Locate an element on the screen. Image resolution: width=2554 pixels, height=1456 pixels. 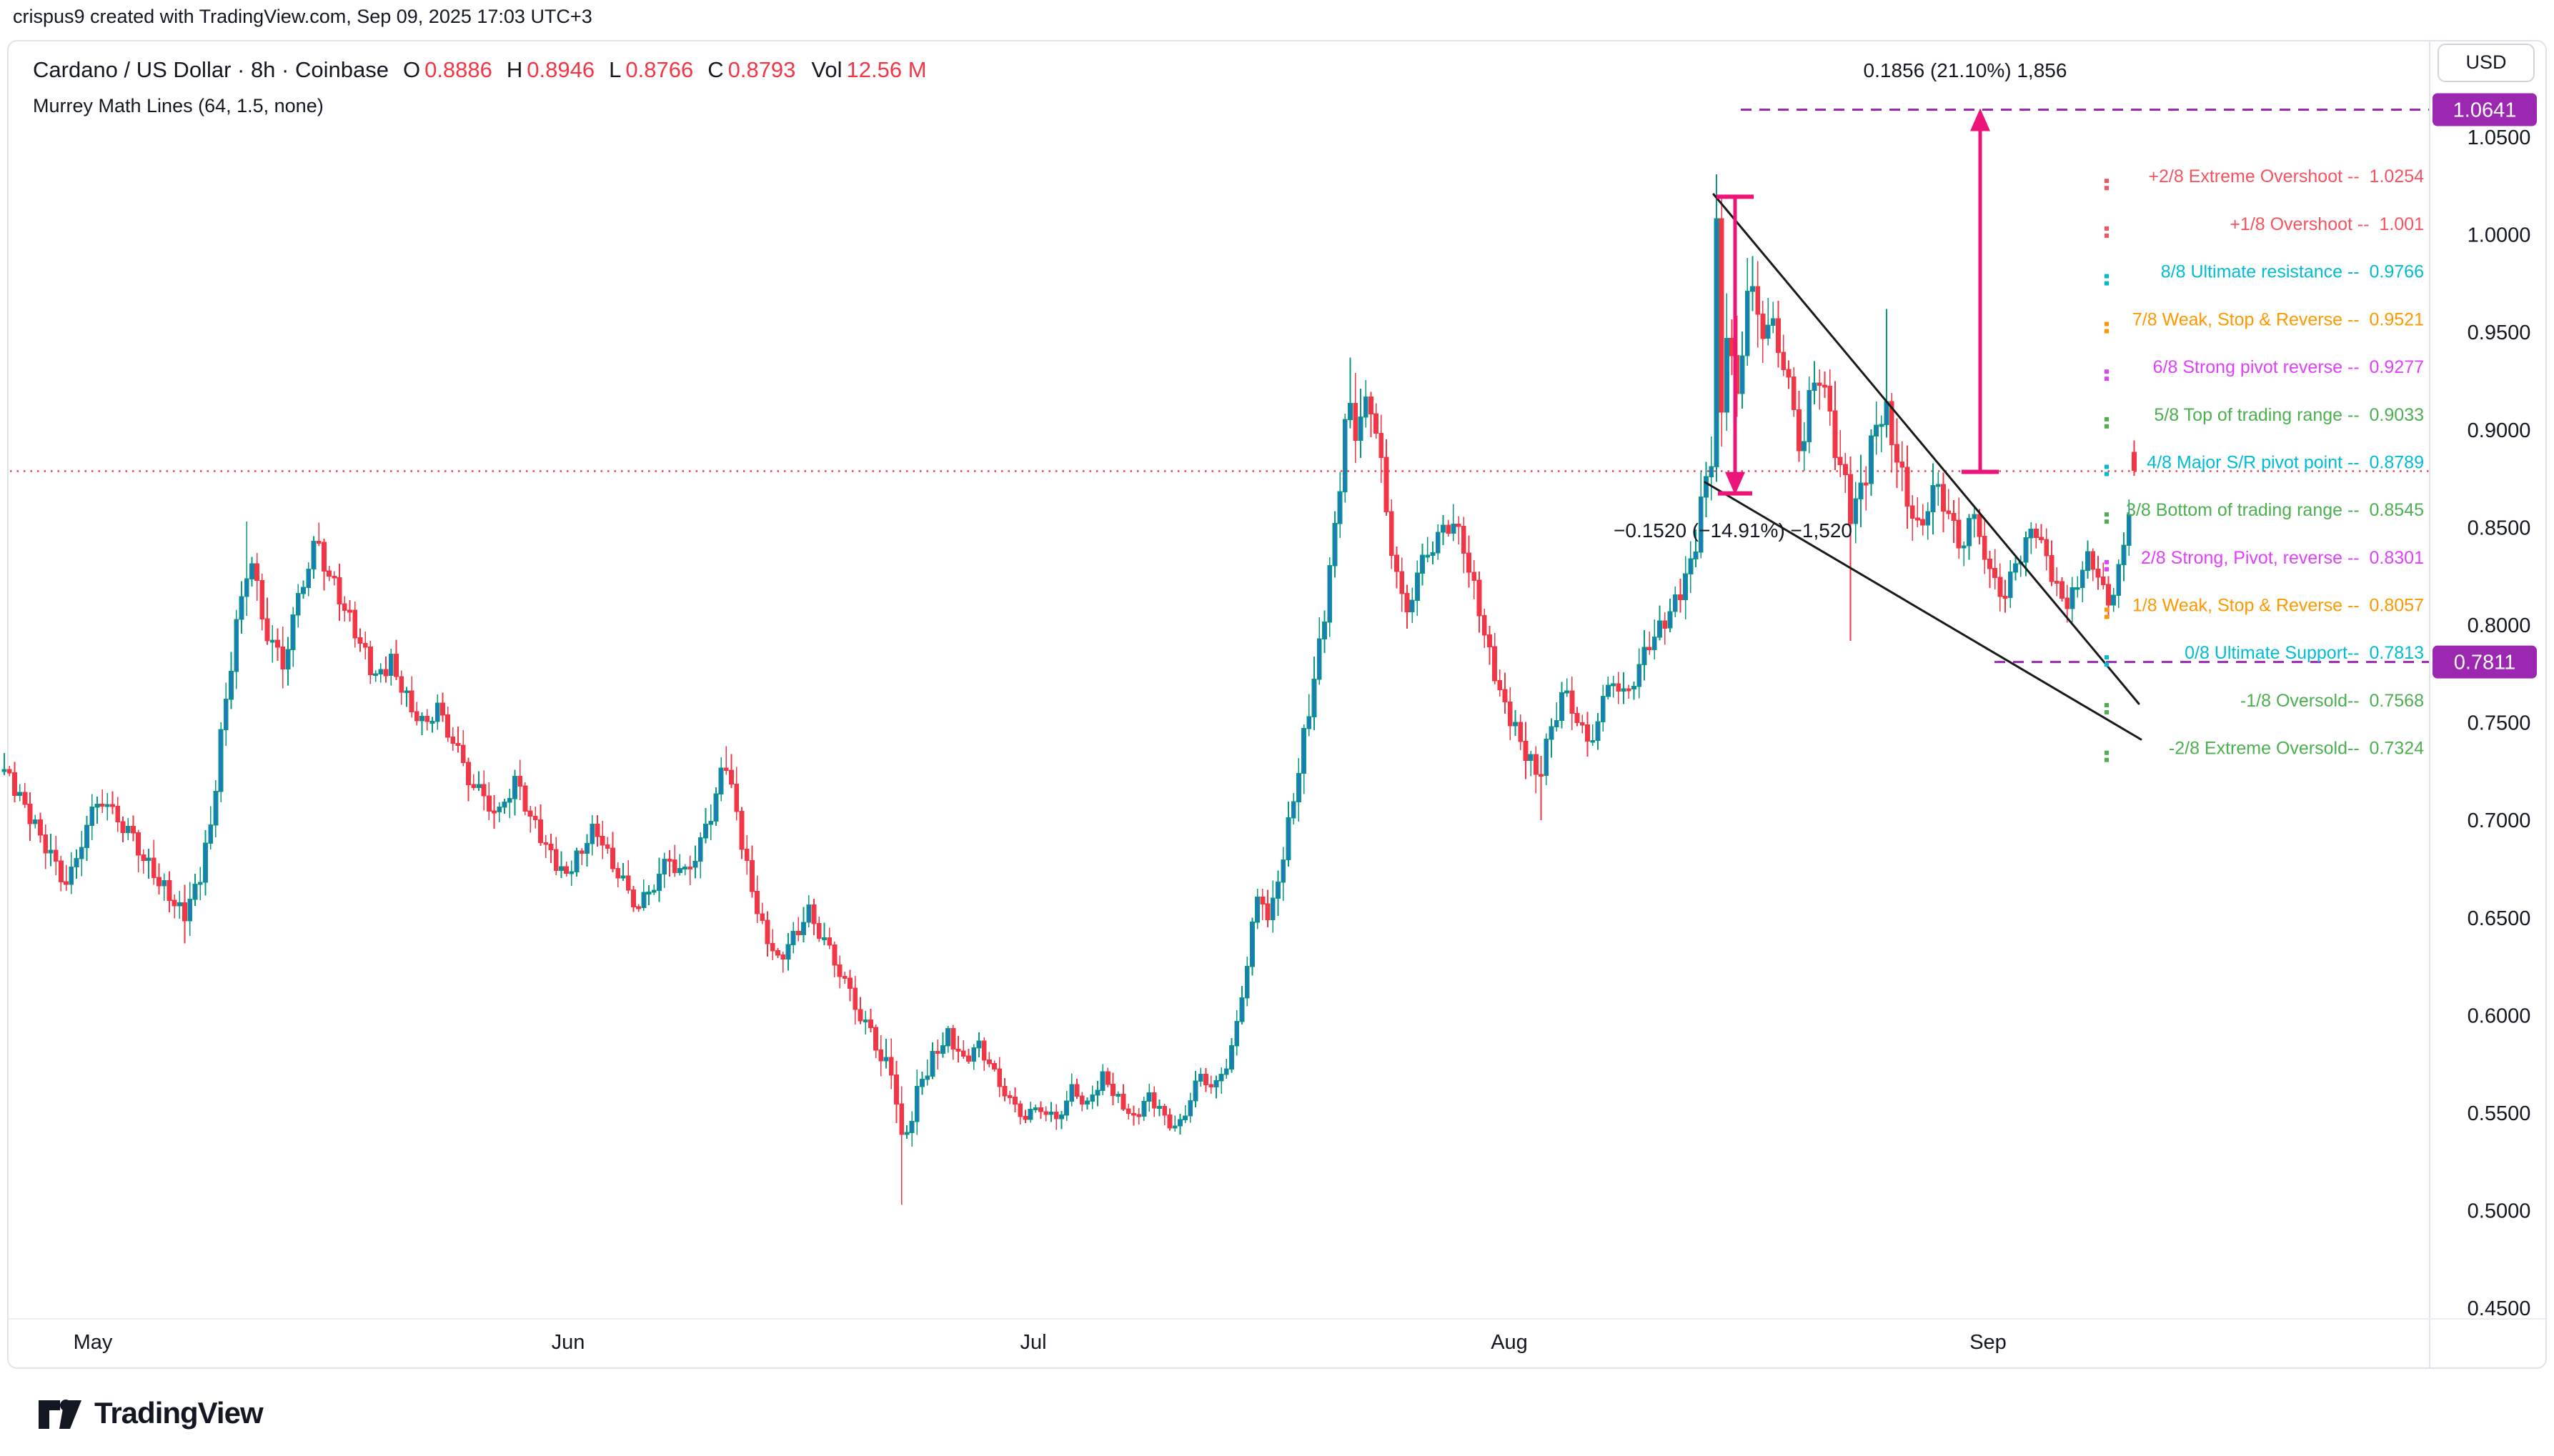
indicator-title: Murrey Math Lines (64, 1.5, none) is located at coordinates (178, 105).